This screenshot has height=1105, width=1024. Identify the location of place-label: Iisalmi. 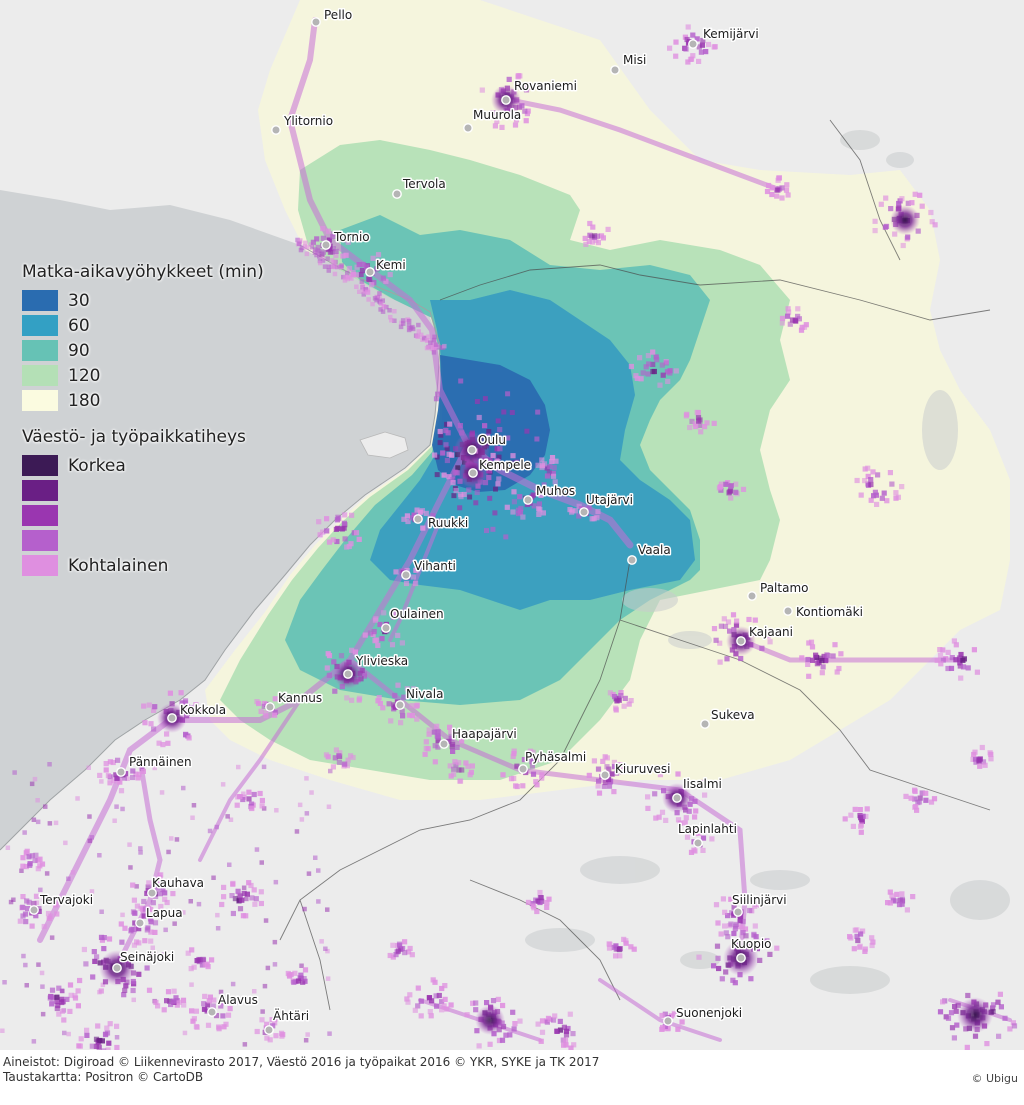
(702, 784).